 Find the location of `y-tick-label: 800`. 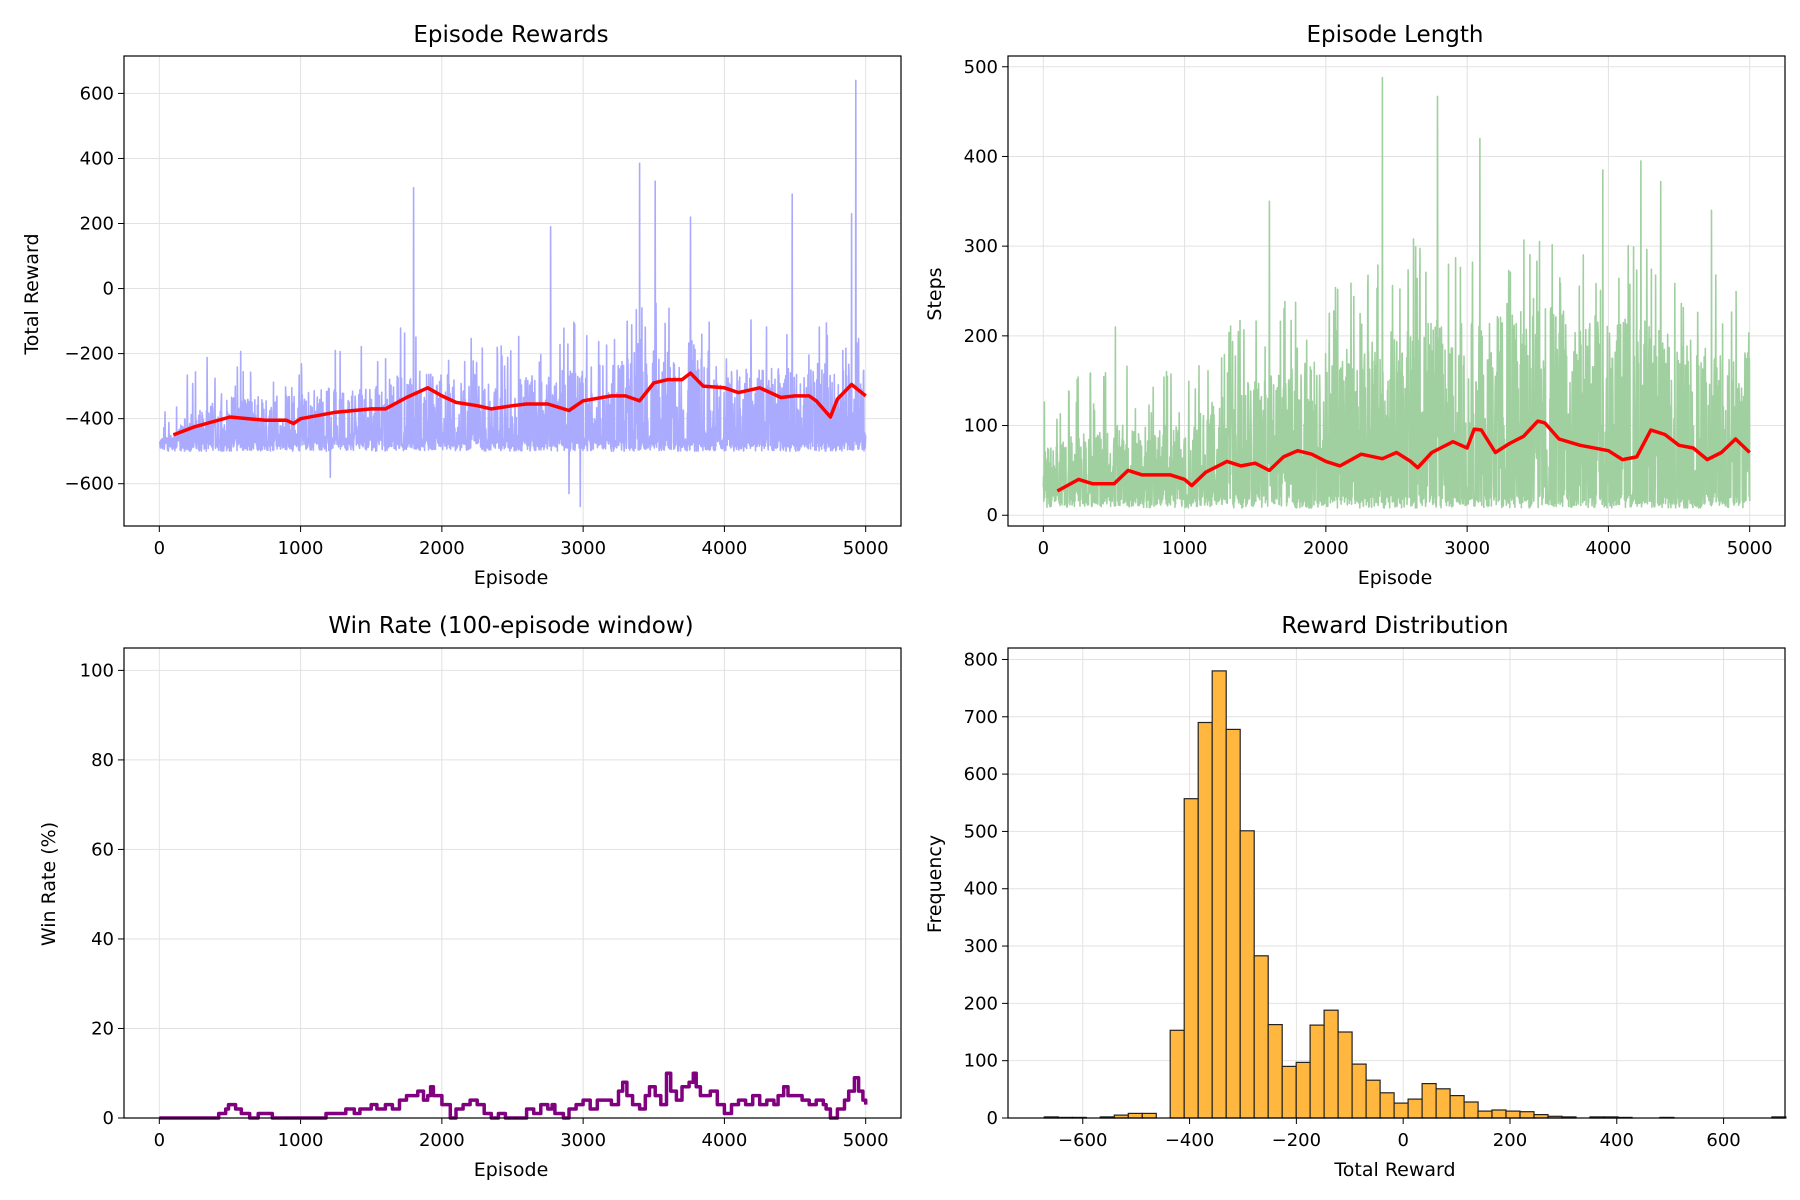

y-tick-label: 800 is located at coordinates (981, 659).